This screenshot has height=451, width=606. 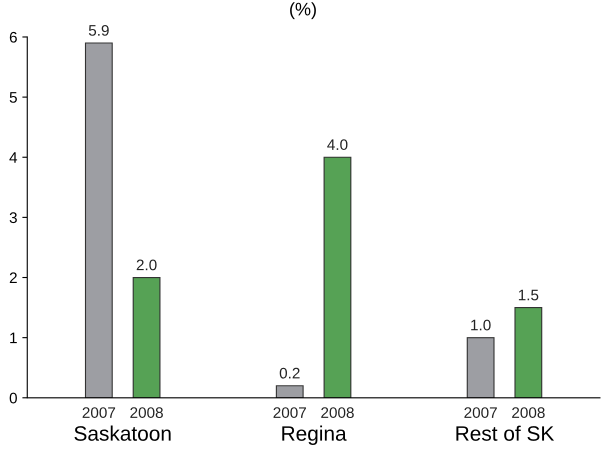 I want to click on series-label: 2007, so click(x=480, y=412).